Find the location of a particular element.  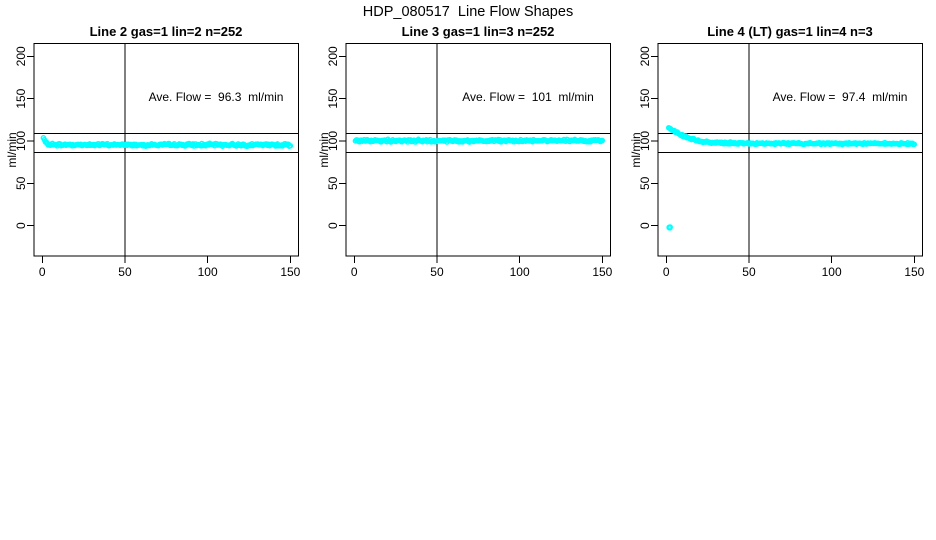

panel-1-ave-flow-annotation: Ave. Flow = 96.3 ml/min is located at coordinates (216, 97).